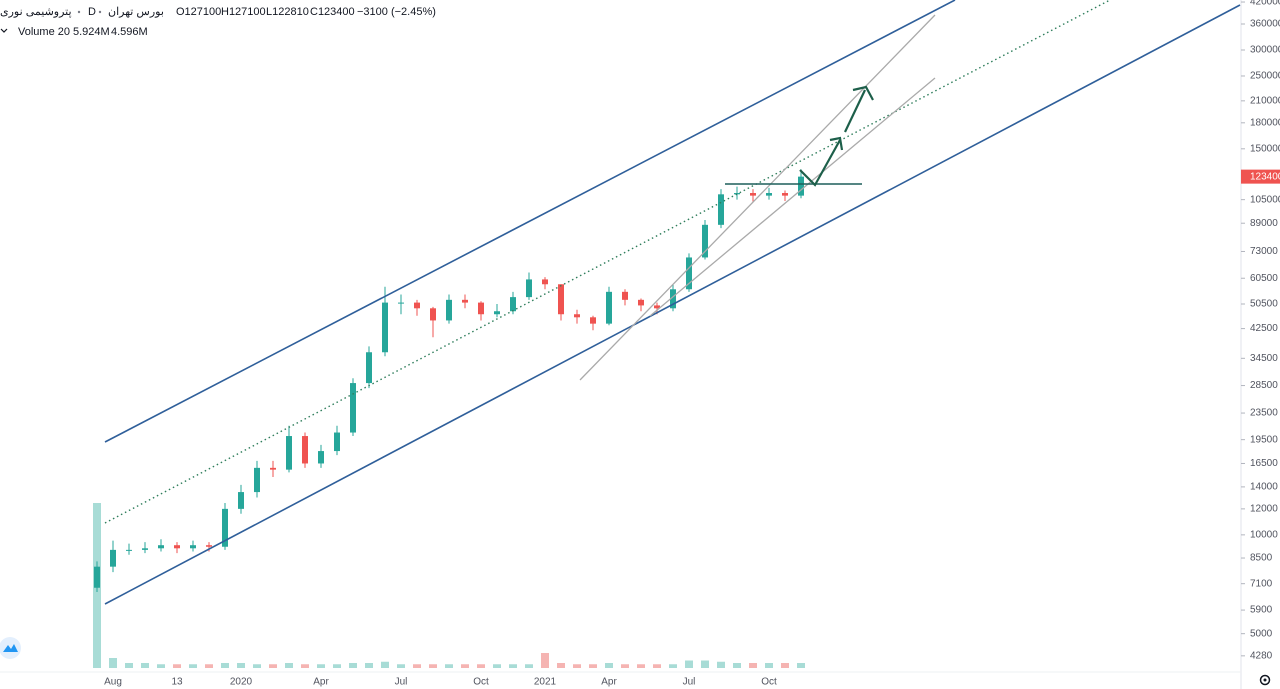  What do you see at coordinates (689, 682) in the screenshot?
I see `x-tick-label: Jul` at bounding box center [689, 682].